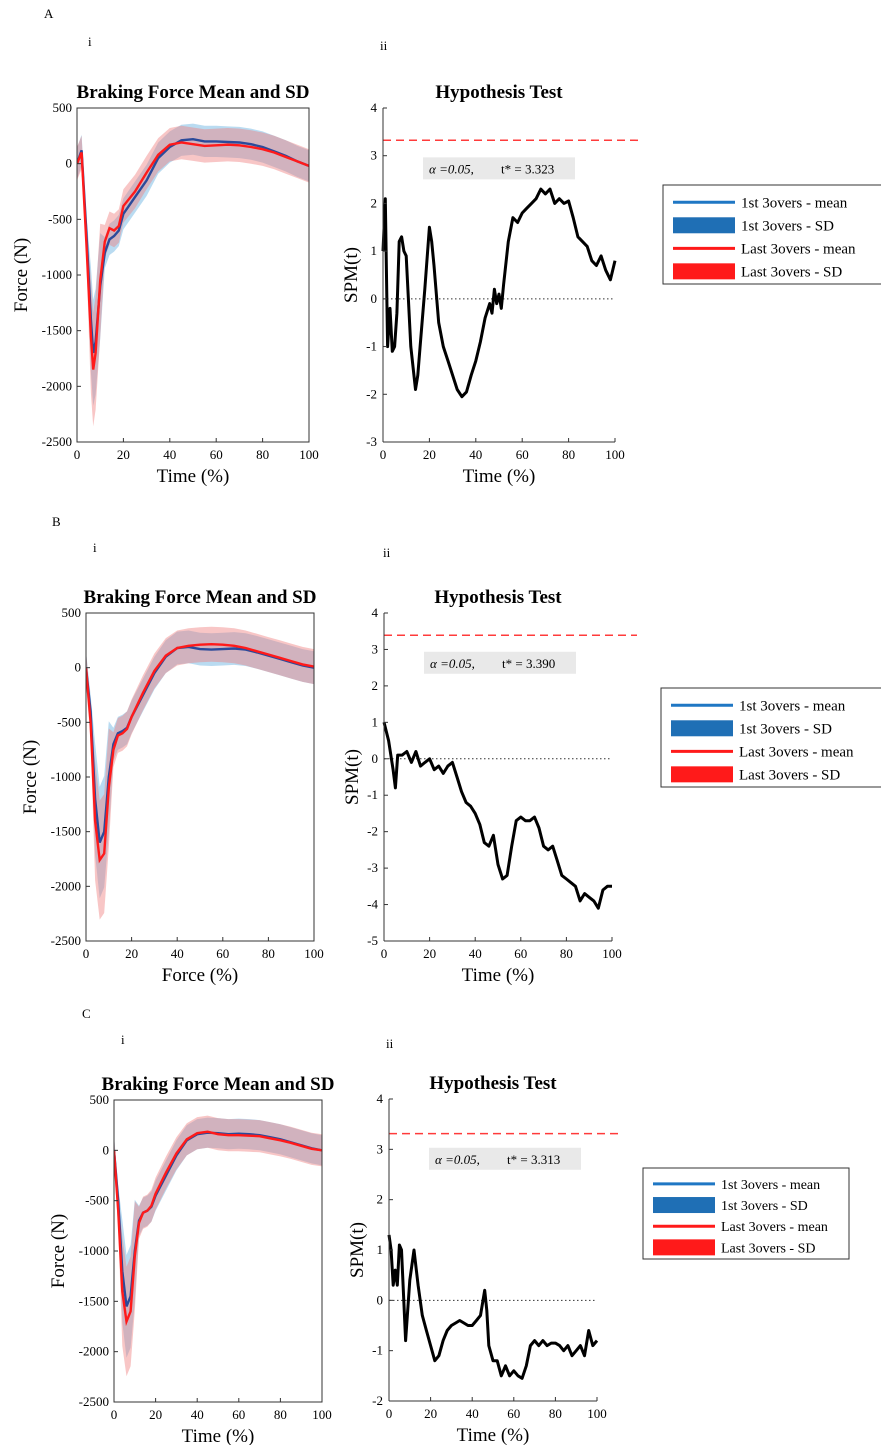 This screenshot has width=881, height=1445. I want to click on legend-label: Last 3overs - mean, so click(796, 752).